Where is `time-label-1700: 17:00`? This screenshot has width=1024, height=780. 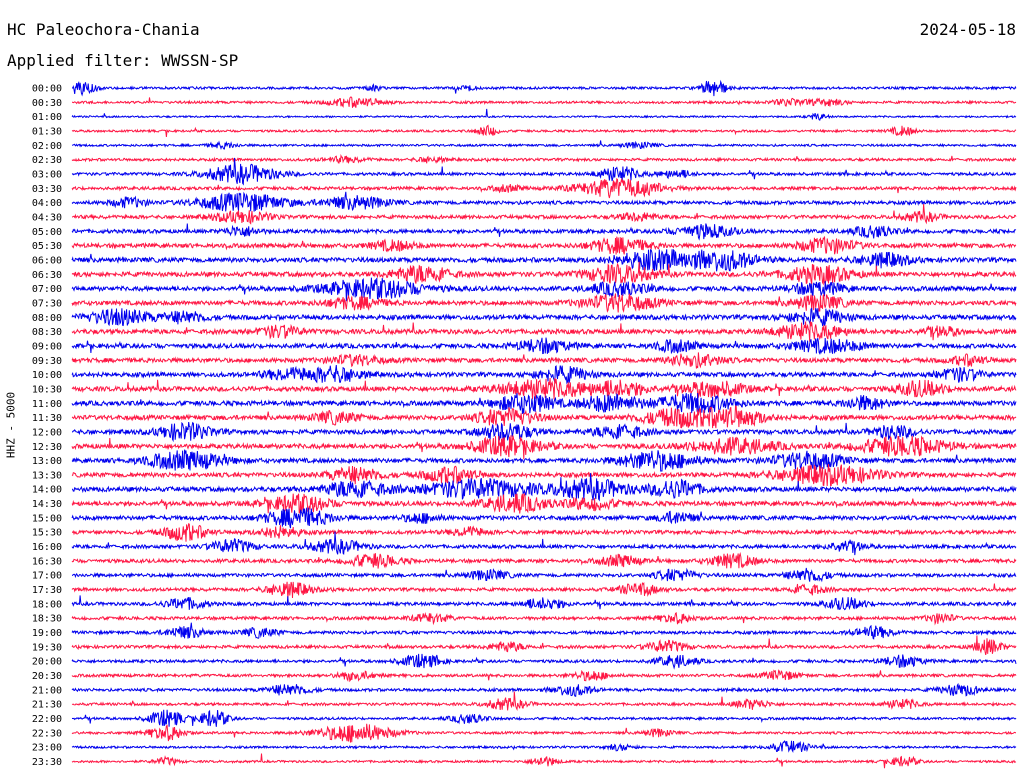
time-label-1700: 17:00 is located at coordinates (47, 576).